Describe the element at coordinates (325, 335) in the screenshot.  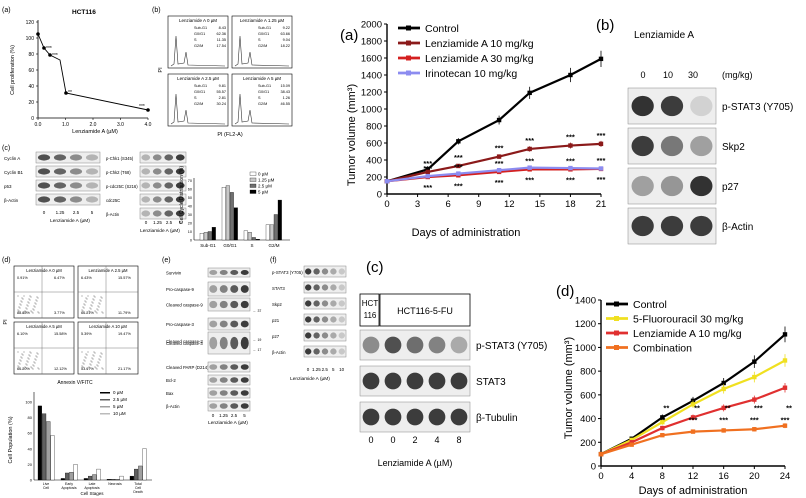
I see `pf-blot-row` at that location.